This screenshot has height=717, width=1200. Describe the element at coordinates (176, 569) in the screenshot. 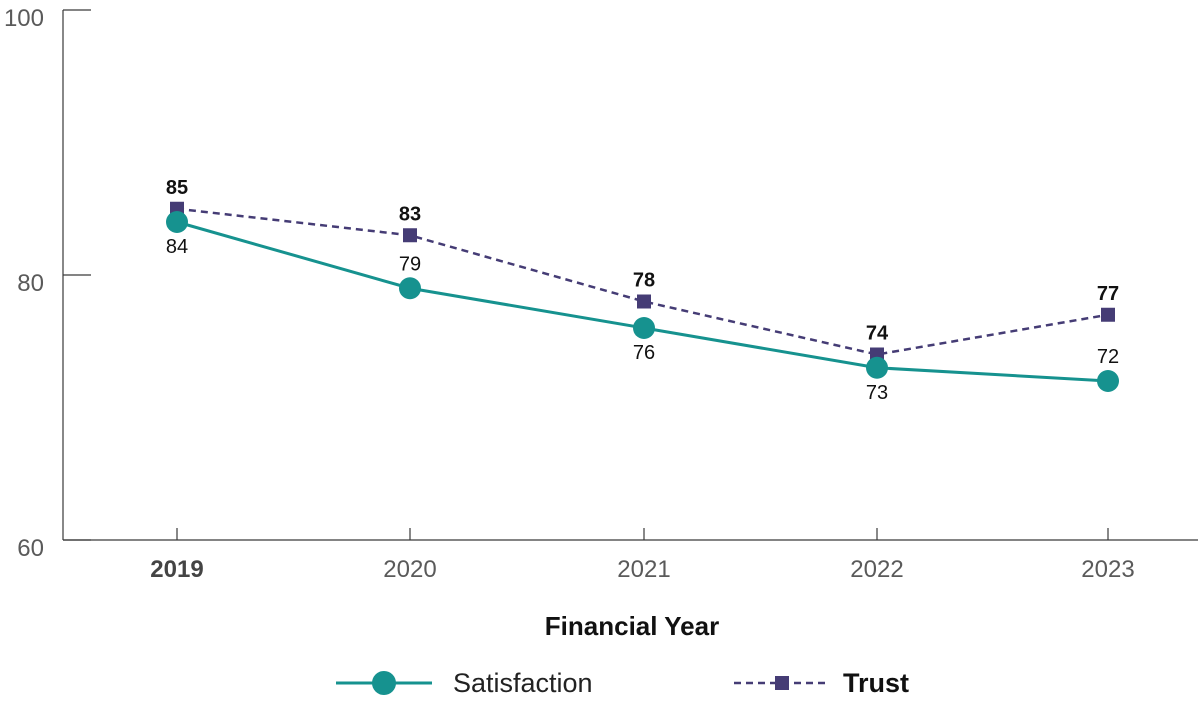

I see `x-tick-label: 2019` at that location.